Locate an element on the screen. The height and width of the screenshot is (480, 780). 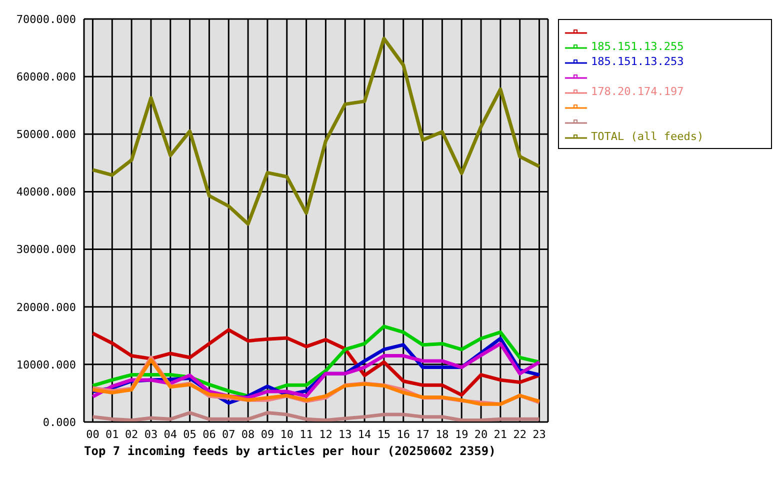
x-tick-label: 11 is located at coordinates (306, 434).